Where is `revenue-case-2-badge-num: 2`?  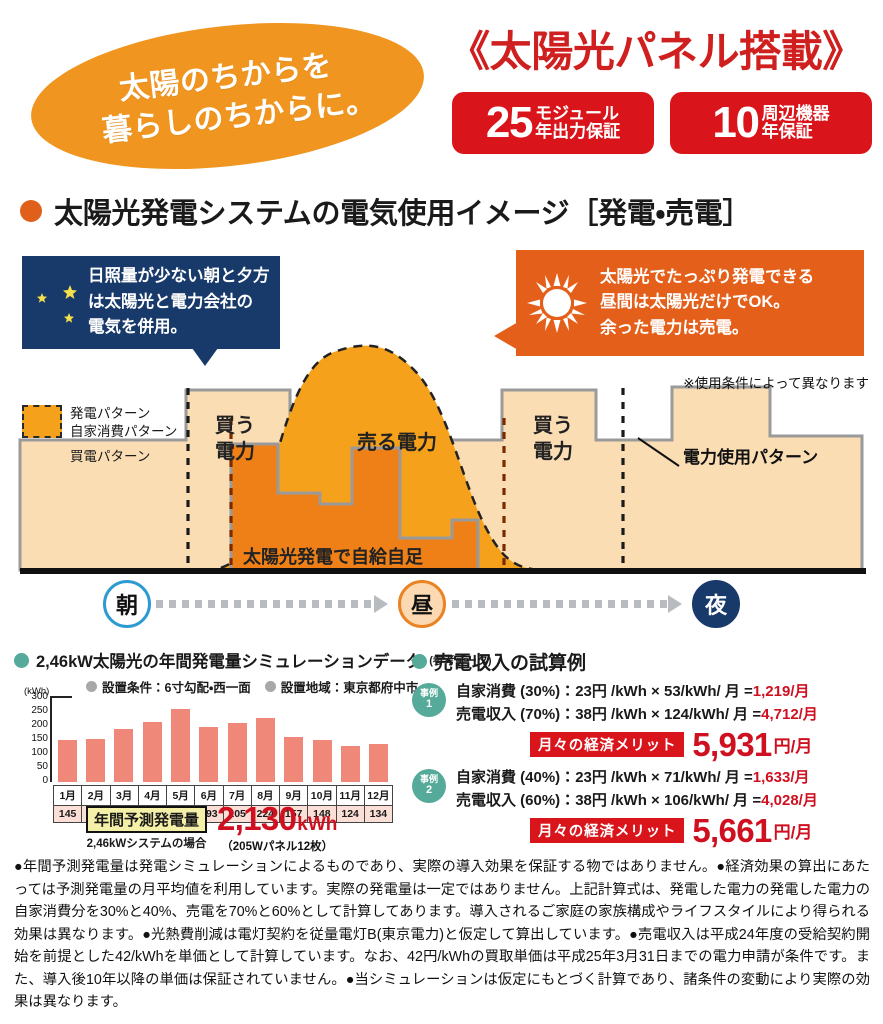 revenue-case-2-badge-num: 2 is located at coordinates (429, 790).